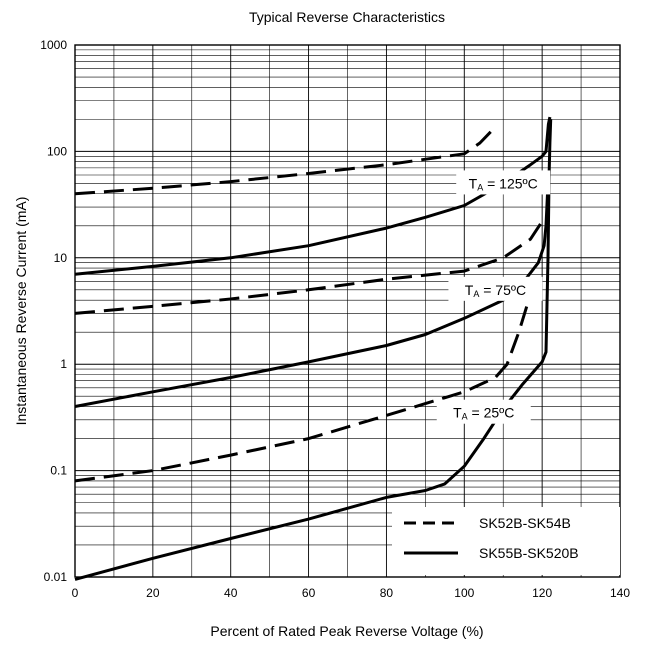 The width and height of the screenshot is (654, 646). What do you see at coordinates (464, 593) in the screenshot?
I see `x-tick-label: 100` at bounding box center [464, 593].